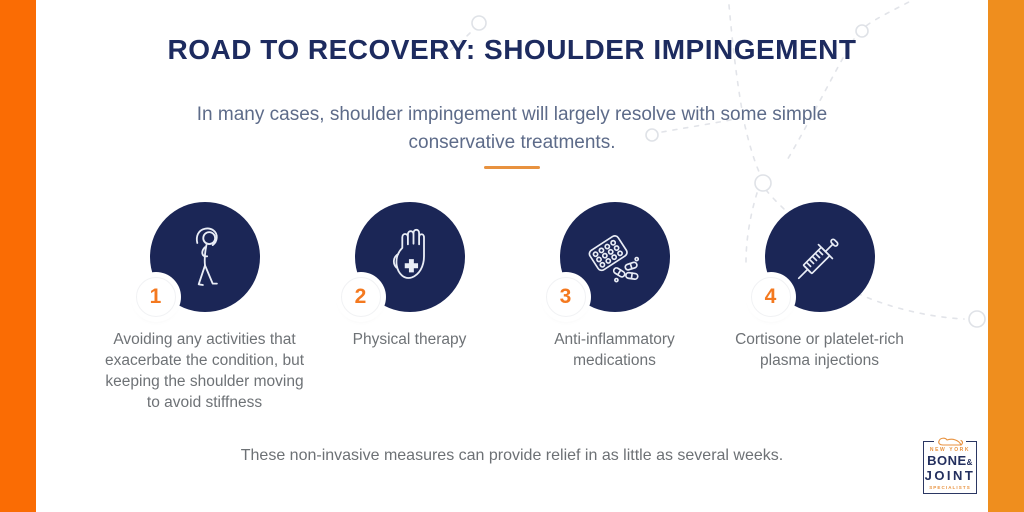 This screenshot has height=512, width=1024. Describe the element at coordinates (409, 339) in the screenshot. I see `step-2-caption: Physical therapy` at that location.